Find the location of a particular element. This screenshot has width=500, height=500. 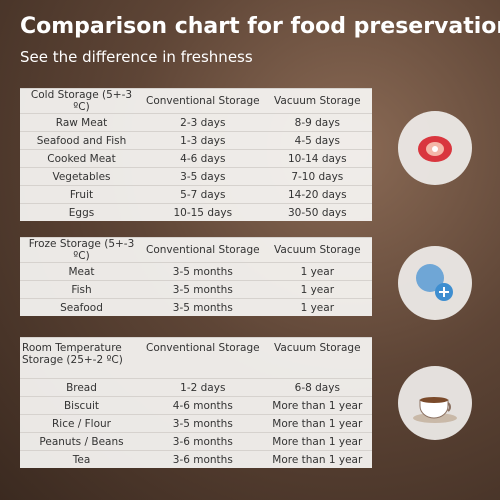

tea-icon is located at coordinates (435, 403).